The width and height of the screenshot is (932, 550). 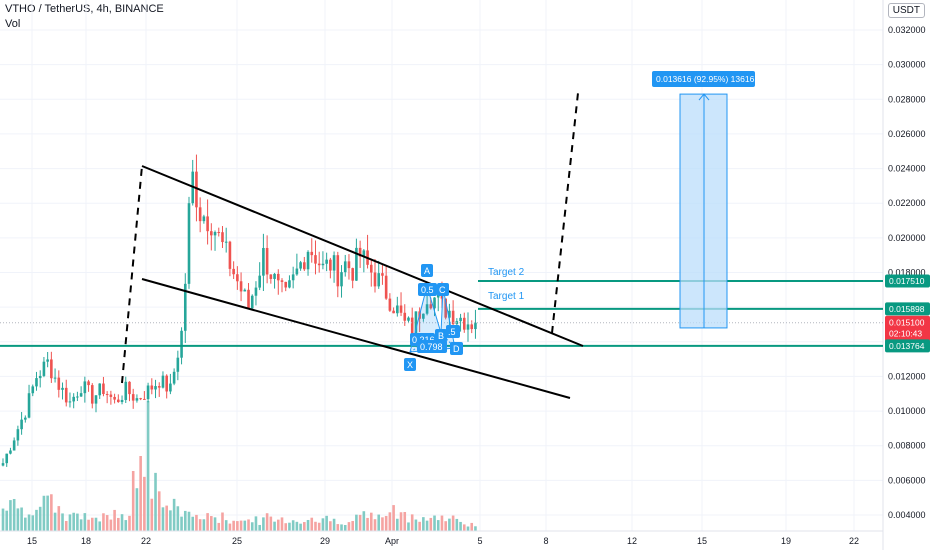 What do you see at coordinates (456, 349) in the screenshot?
I see `harmonic-d-label: D` at bounding box center [456, 349].